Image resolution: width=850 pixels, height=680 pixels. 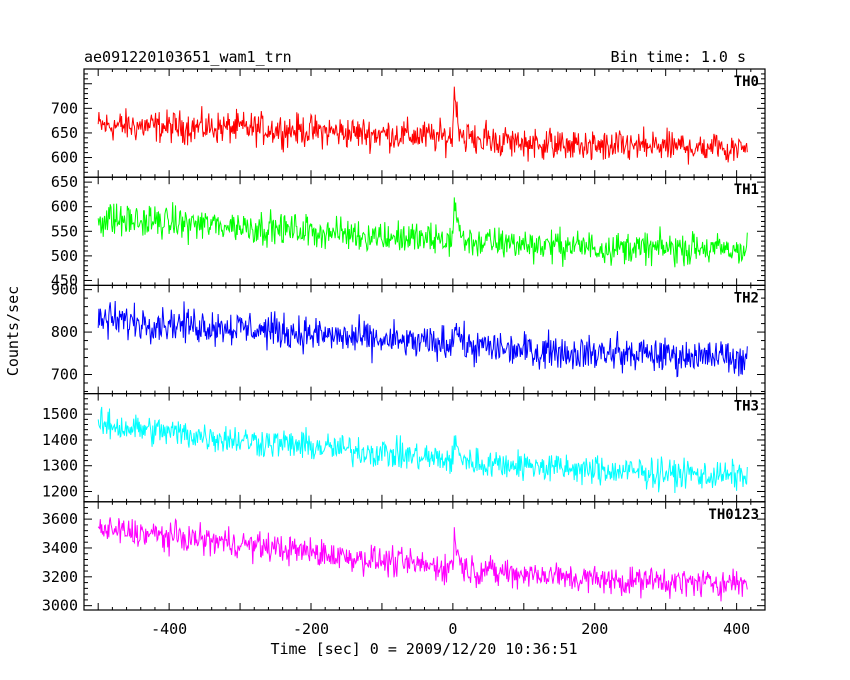 I want to click on chart-title: ae091220103651_wam1_trn, so click(x=188, y=57).